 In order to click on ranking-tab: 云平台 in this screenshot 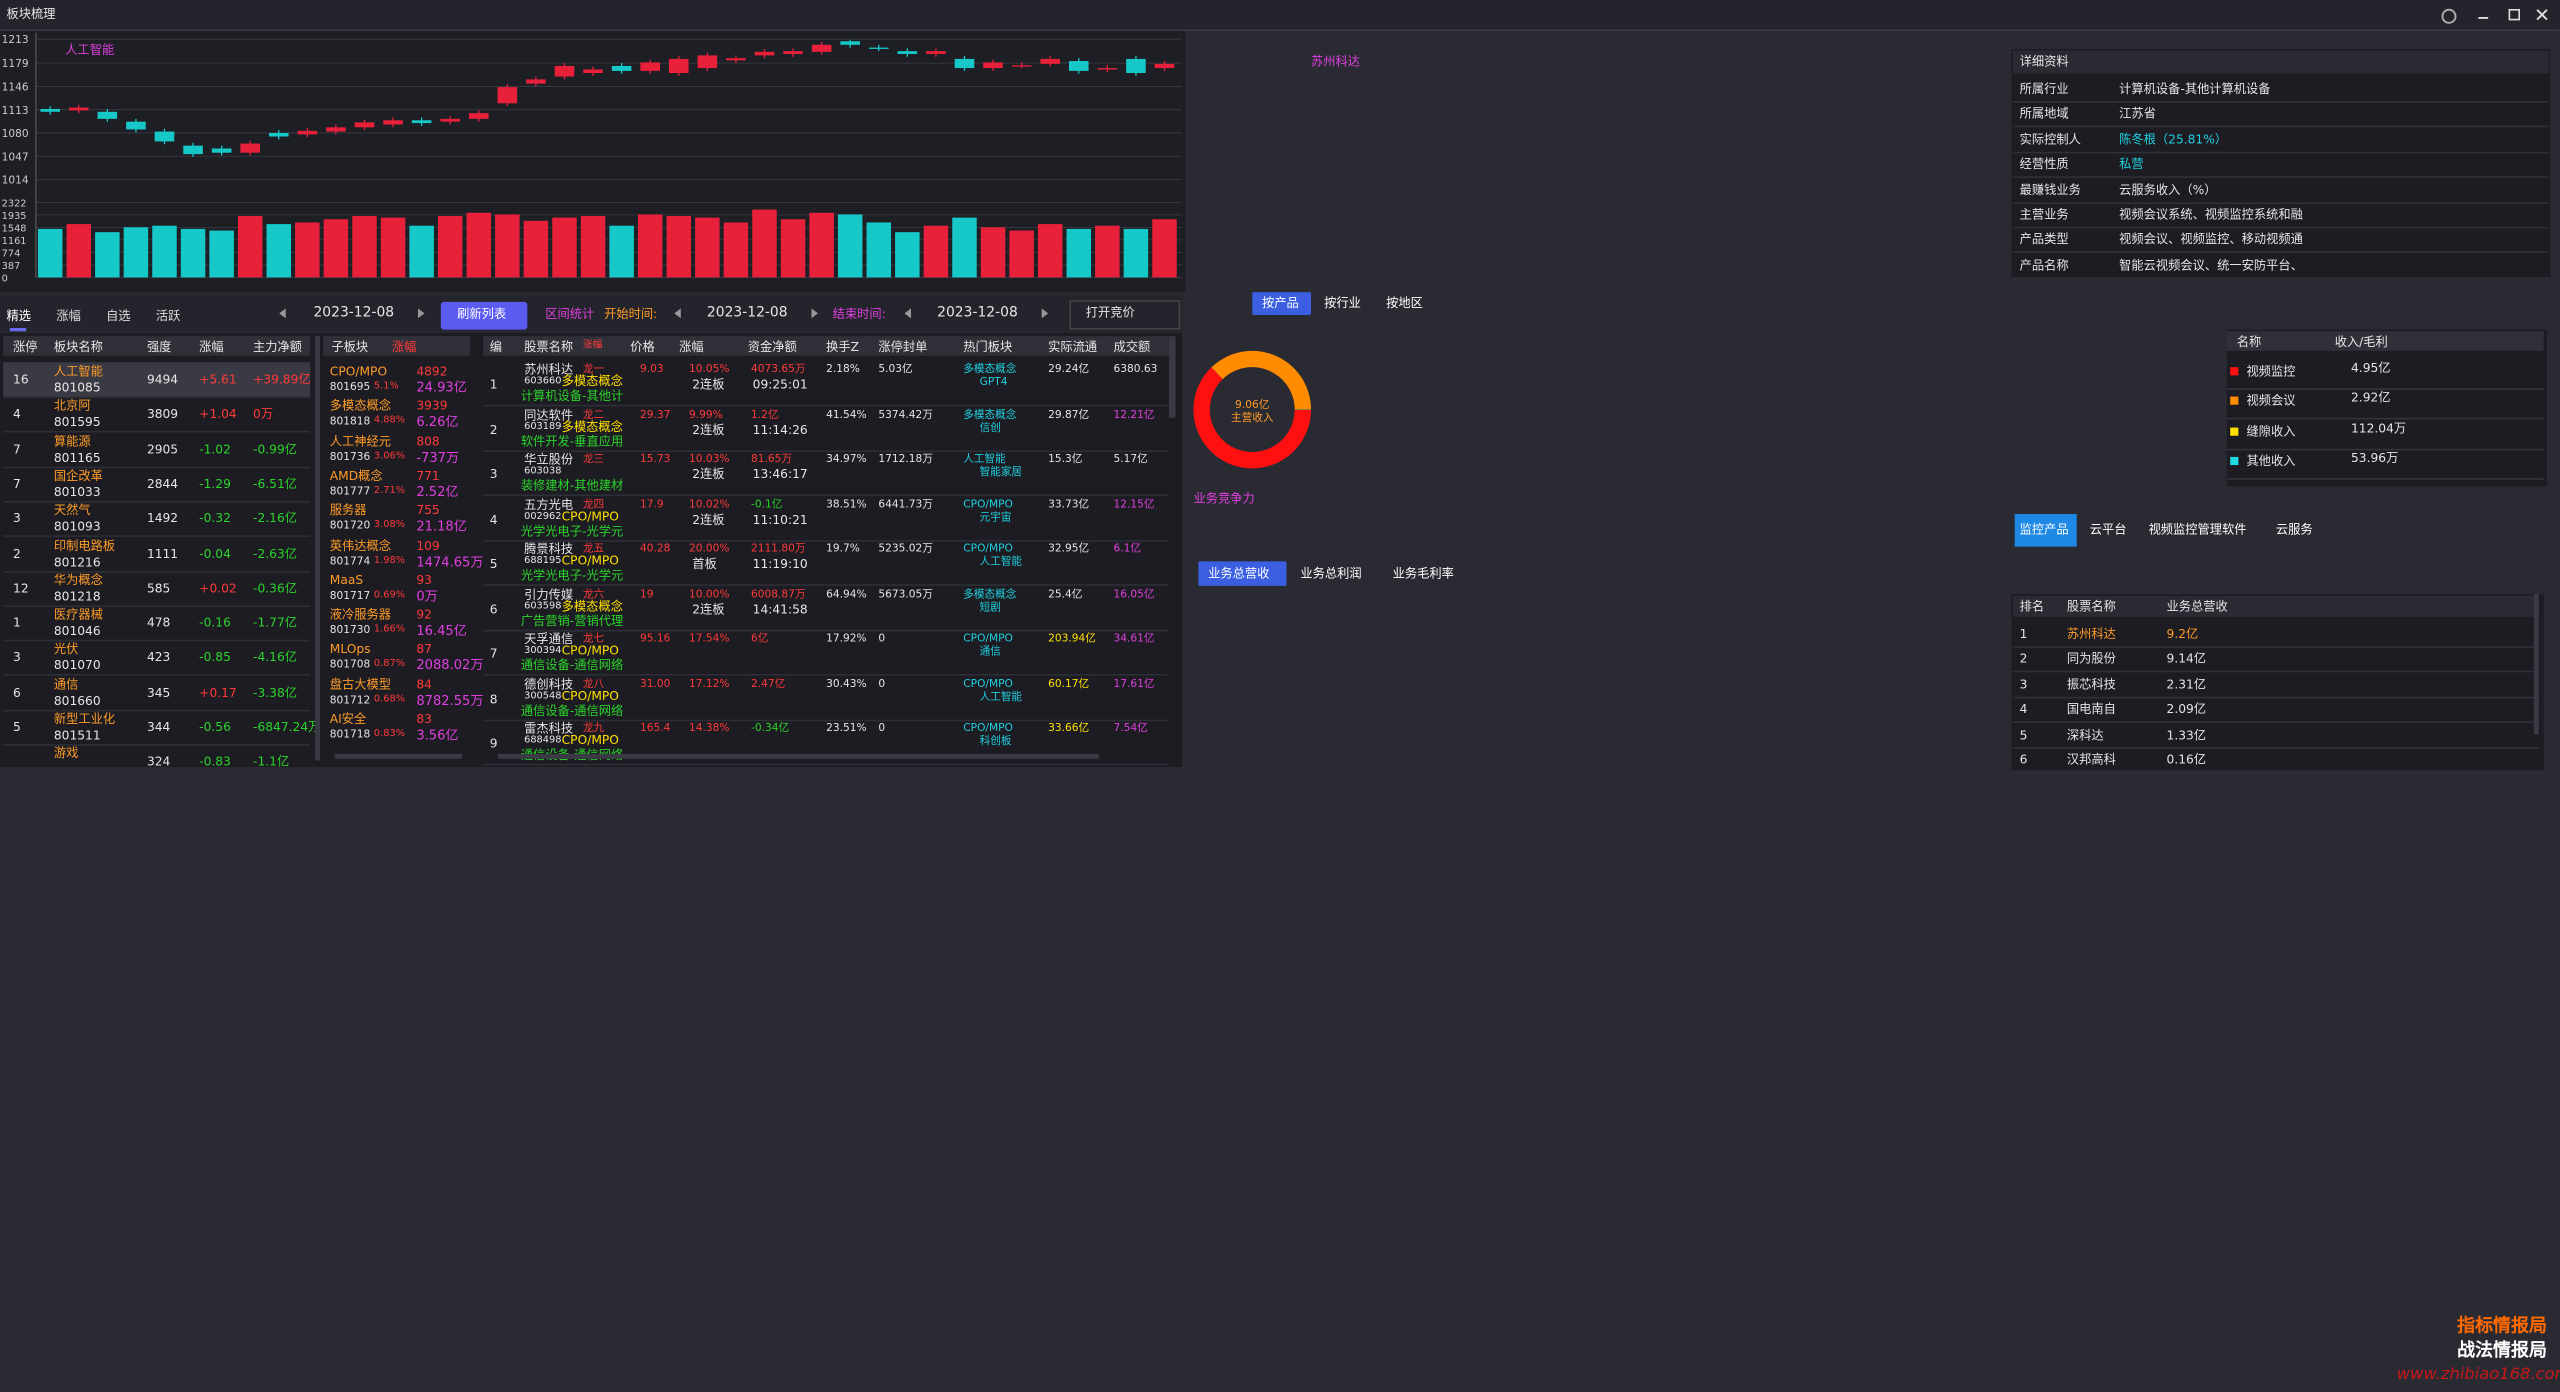, I will do `click(2108, 529)`.